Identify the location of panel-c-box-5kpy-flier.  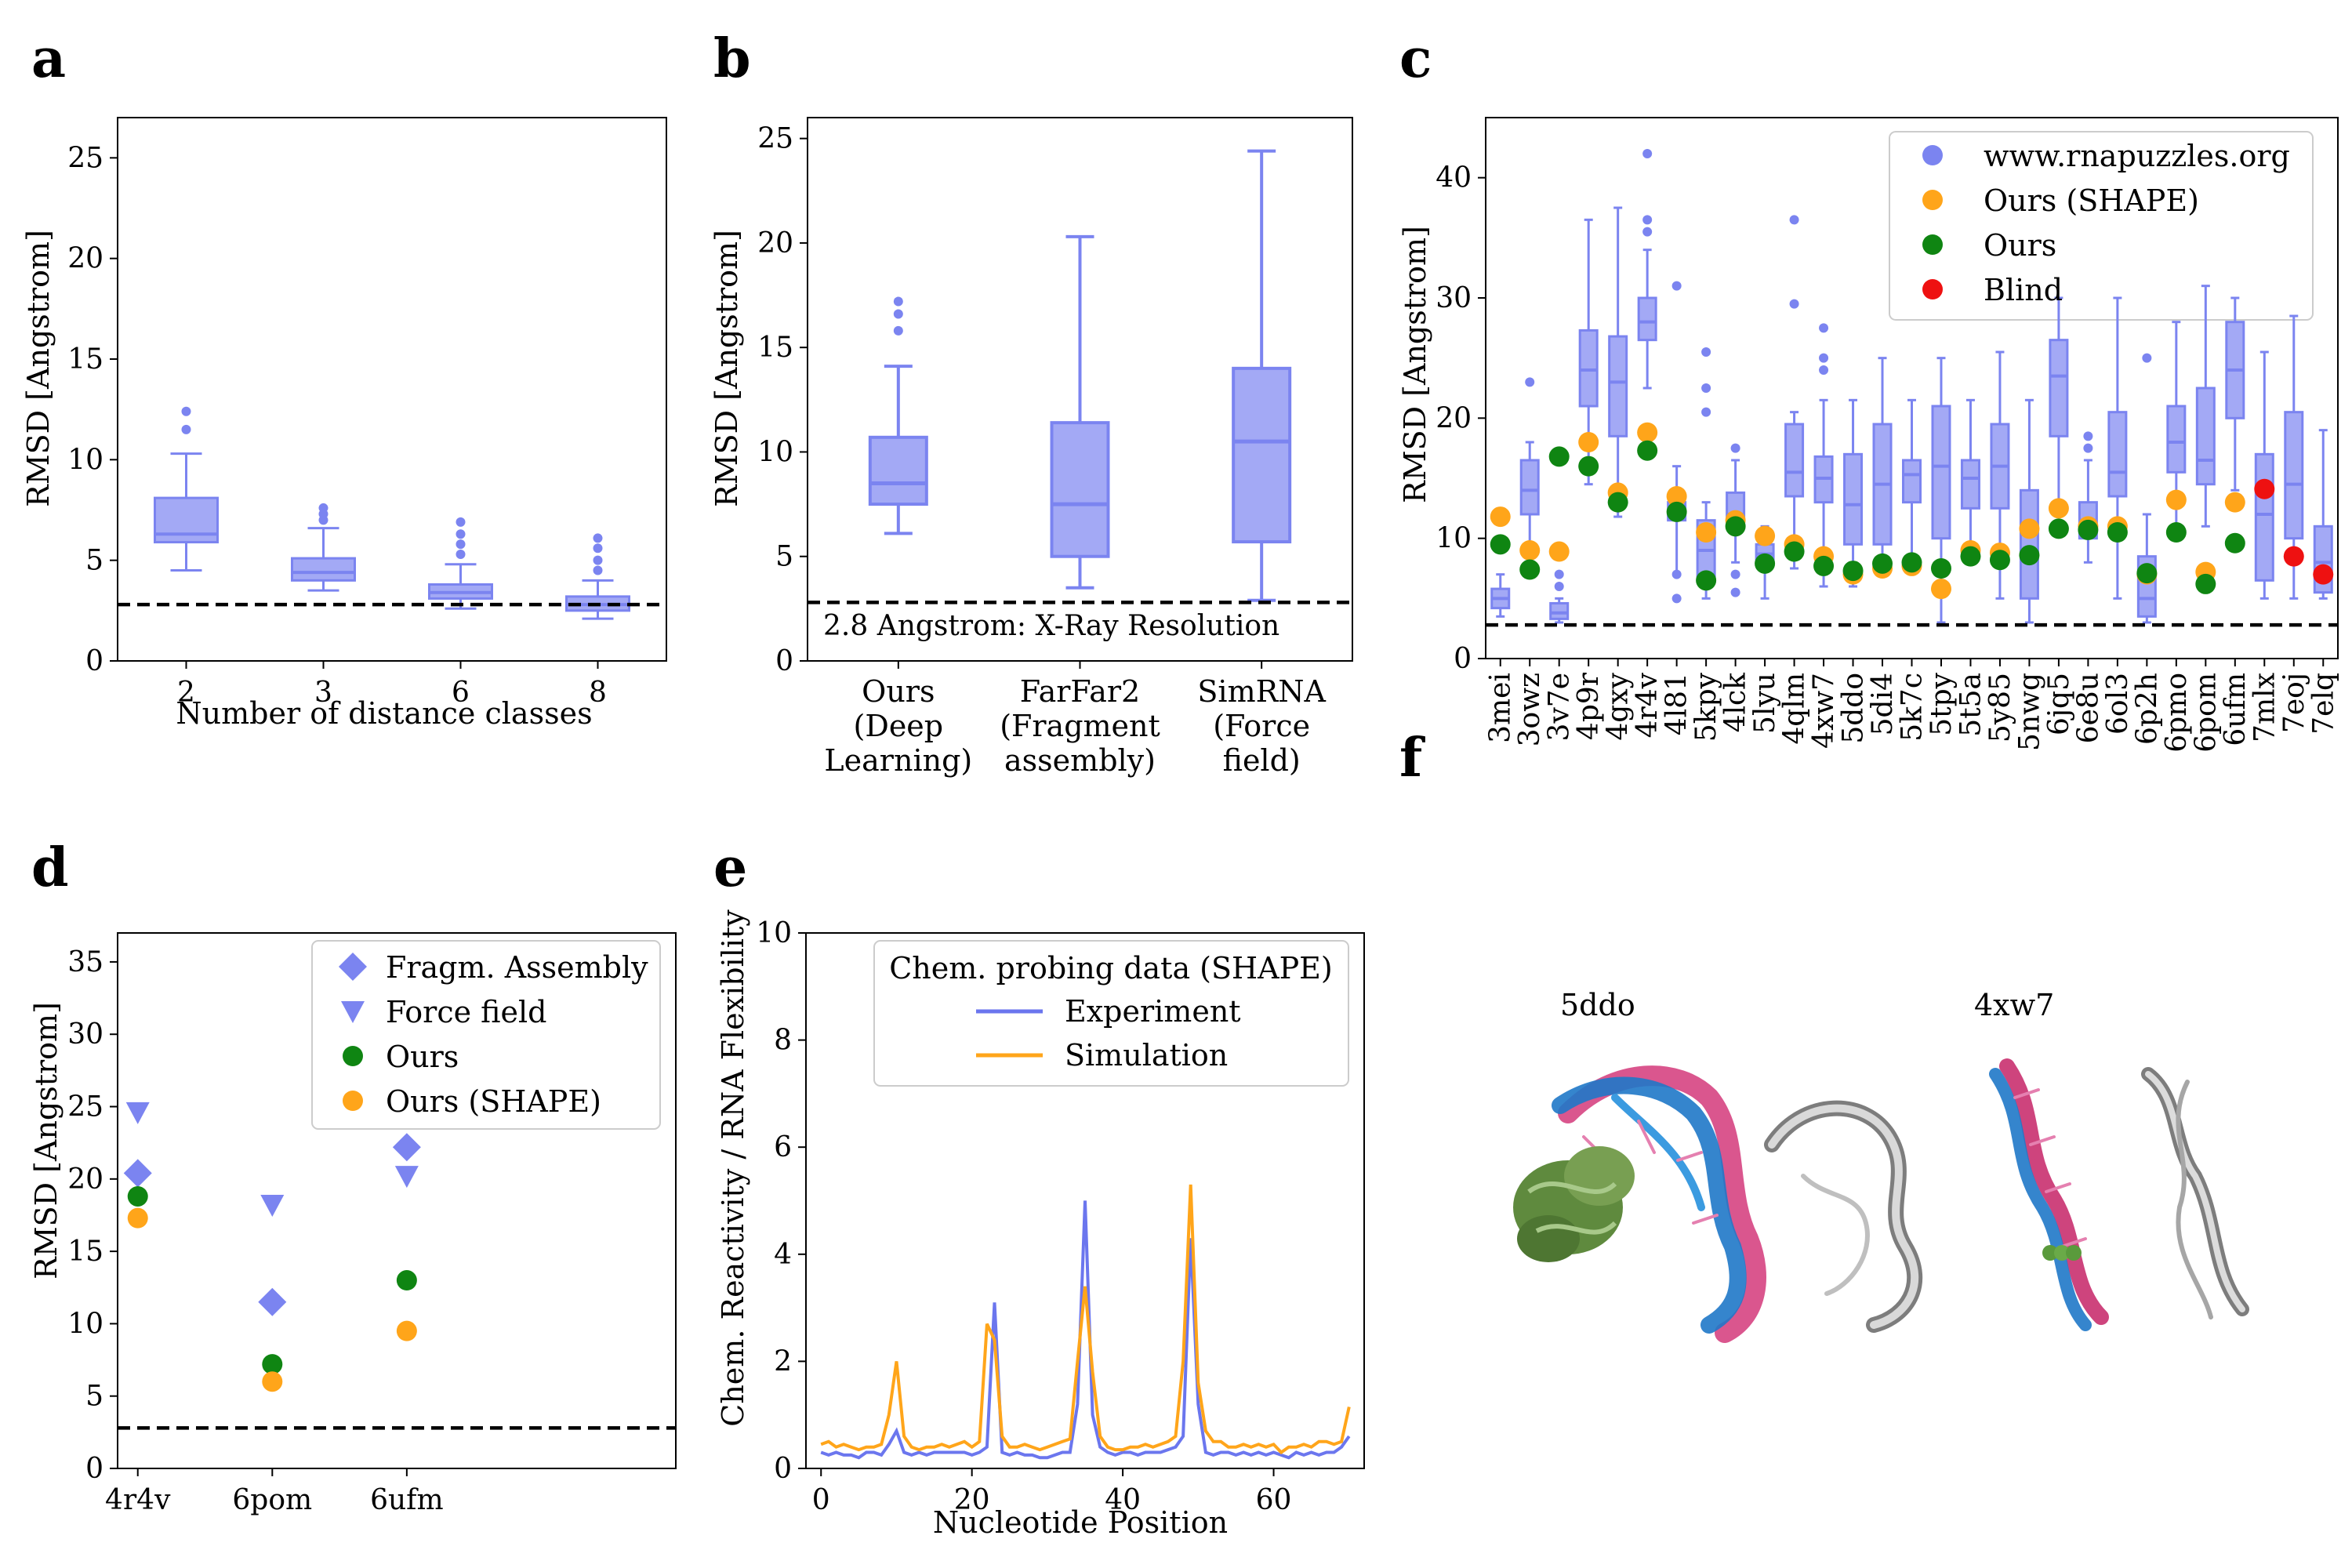
(1706, 388).